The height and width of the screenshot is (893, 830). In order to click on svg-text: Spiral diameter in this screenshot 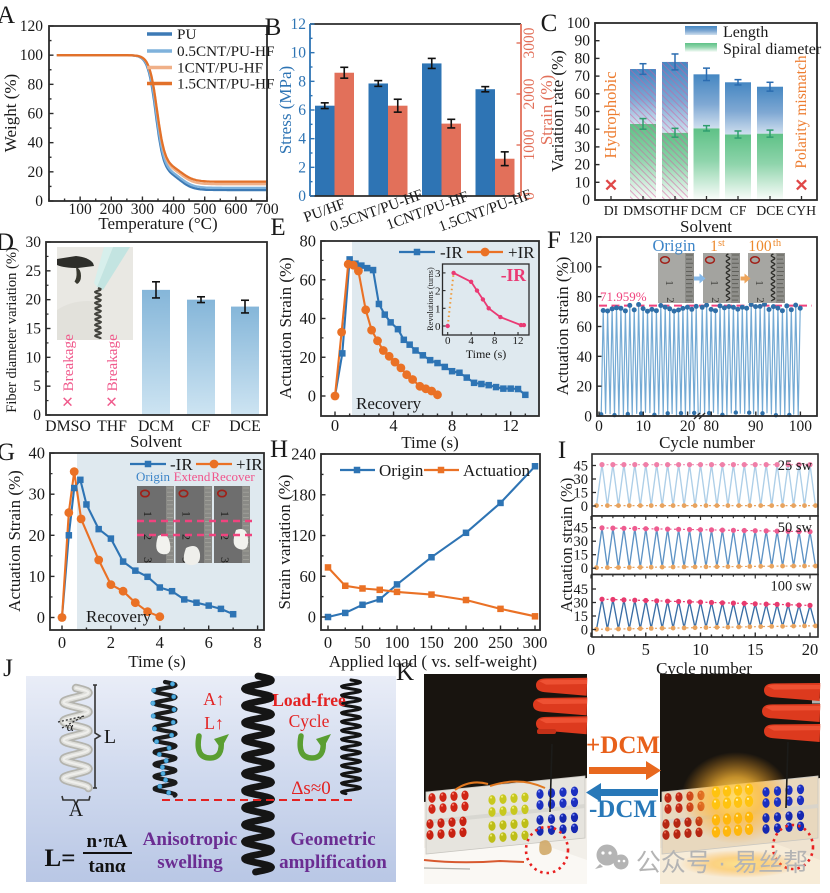, I will do `click(772, 49)`.